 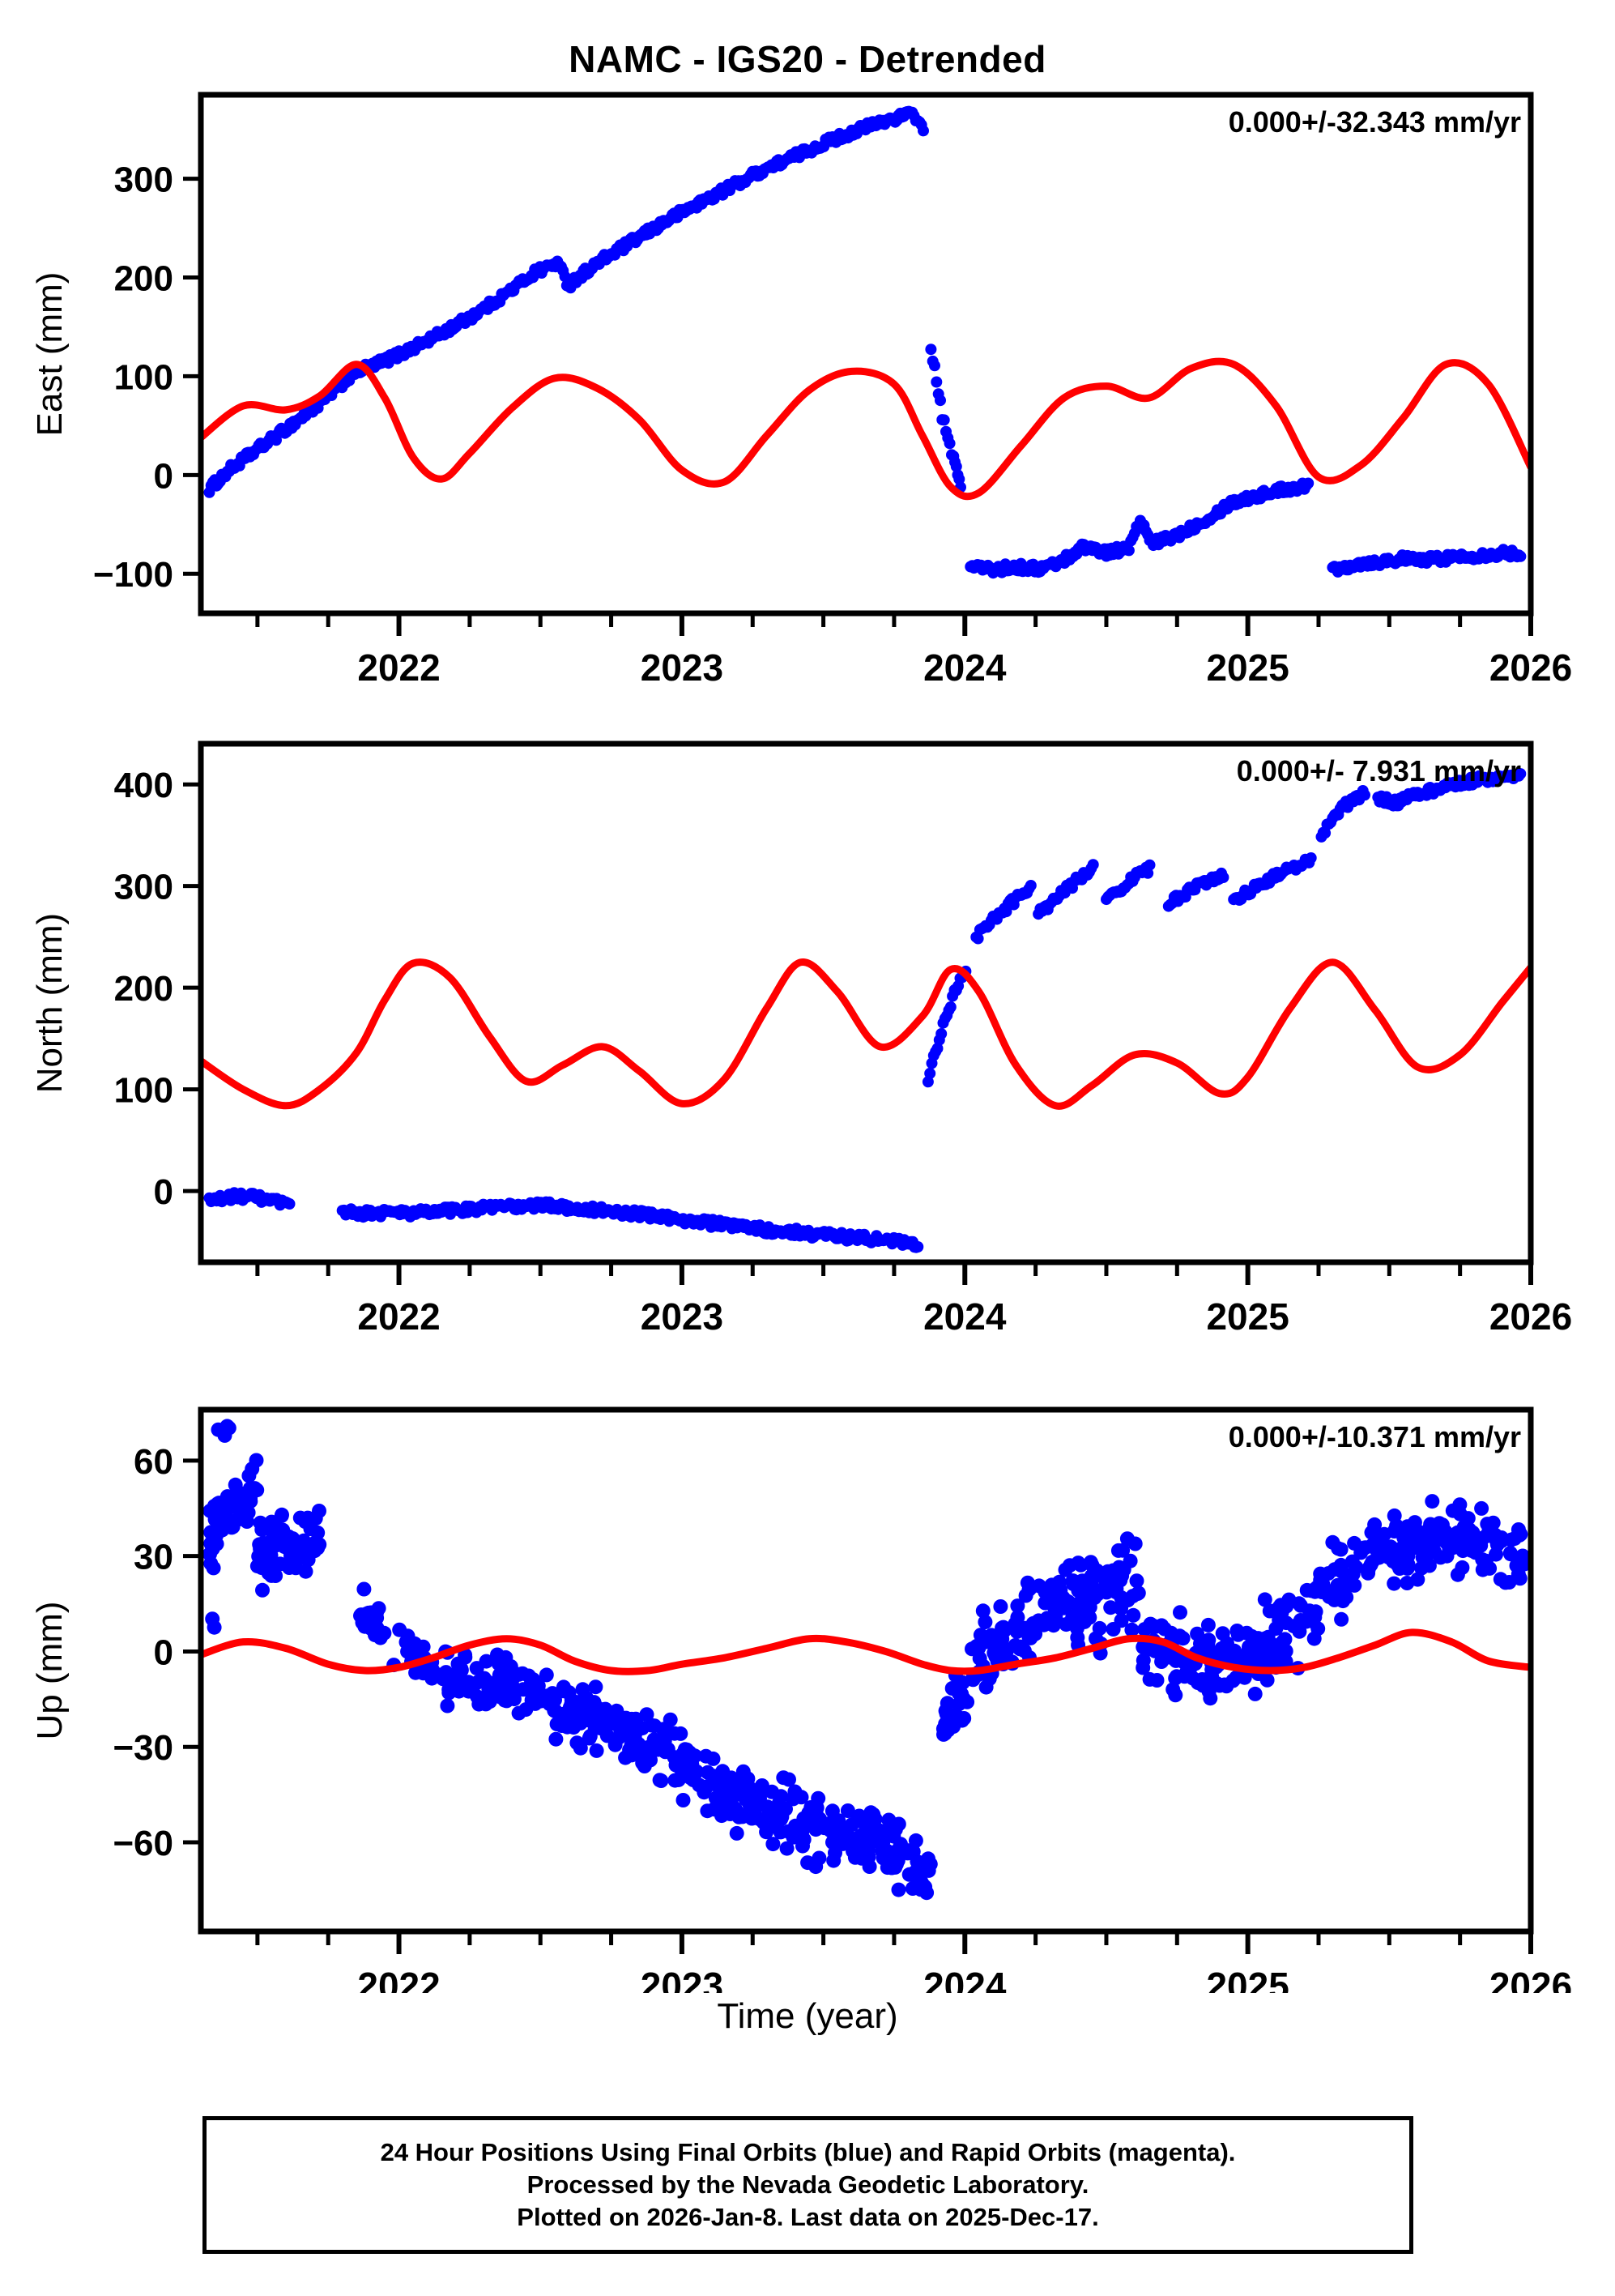 I want to click on x-axis-title: Time (year), so click(x=808, y=2016).